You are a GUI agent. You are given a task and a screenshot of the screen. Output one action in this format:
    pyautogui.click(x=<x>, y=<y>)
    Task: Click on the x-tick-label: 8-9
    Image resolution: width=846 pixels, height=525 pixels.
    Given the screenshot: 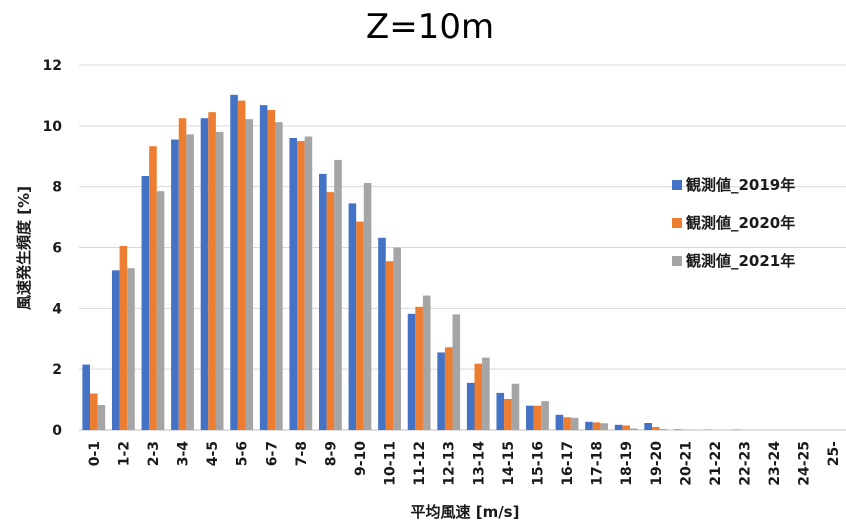 What is the action you would take?
    pyautogui.click(x=331, y=453)
    